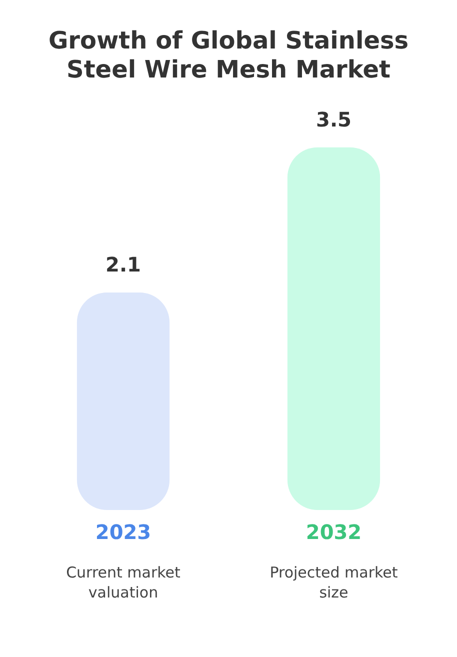 This screenshot has width=457, height=657. What do you see at coordinates (334, 532) in the screenshot?
I see `x-tick-label: 2032` at bounding box center [334, 532].